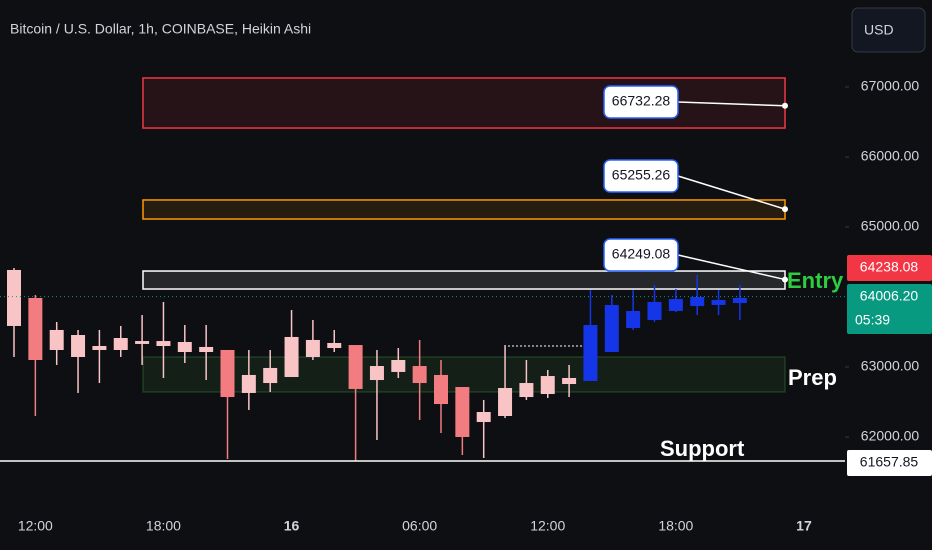 The image size is (932, 550). I want to click on currency-button, so click(888, 30).